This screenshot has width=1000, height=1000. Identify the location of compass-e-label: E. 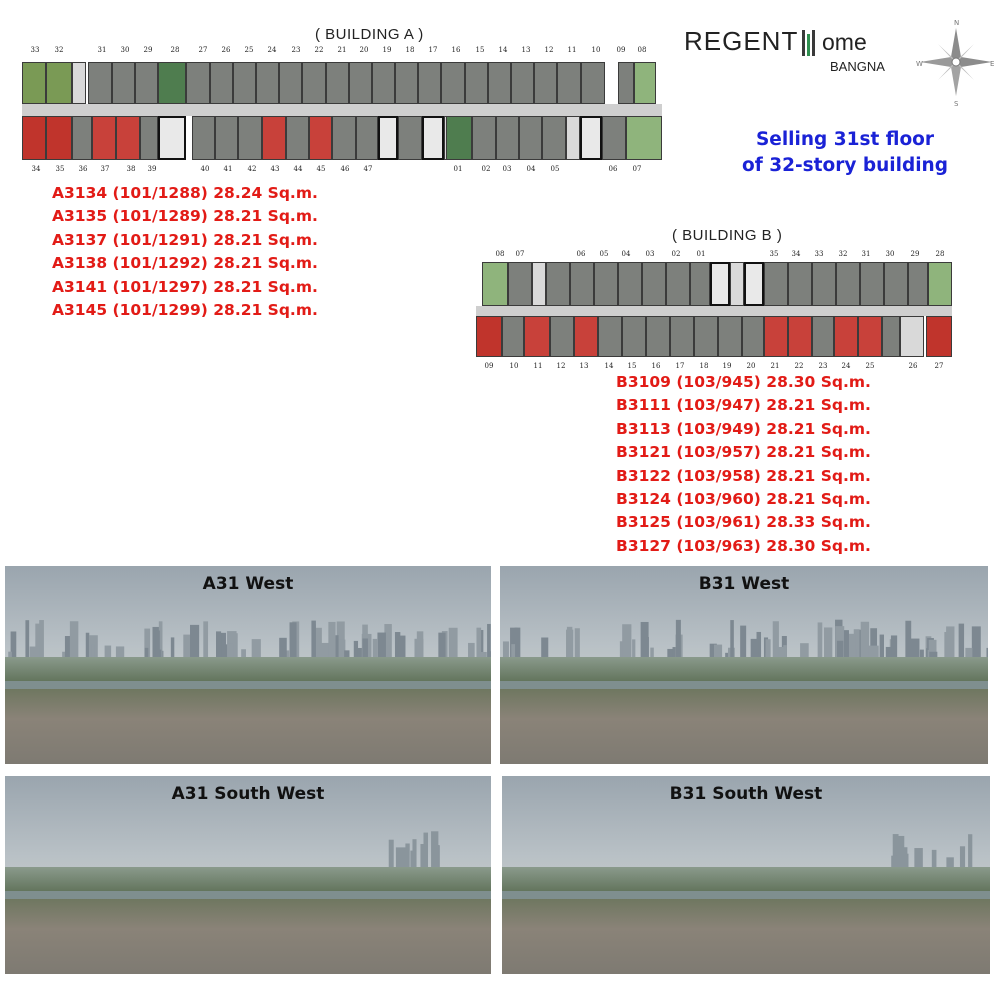
(992, 64).